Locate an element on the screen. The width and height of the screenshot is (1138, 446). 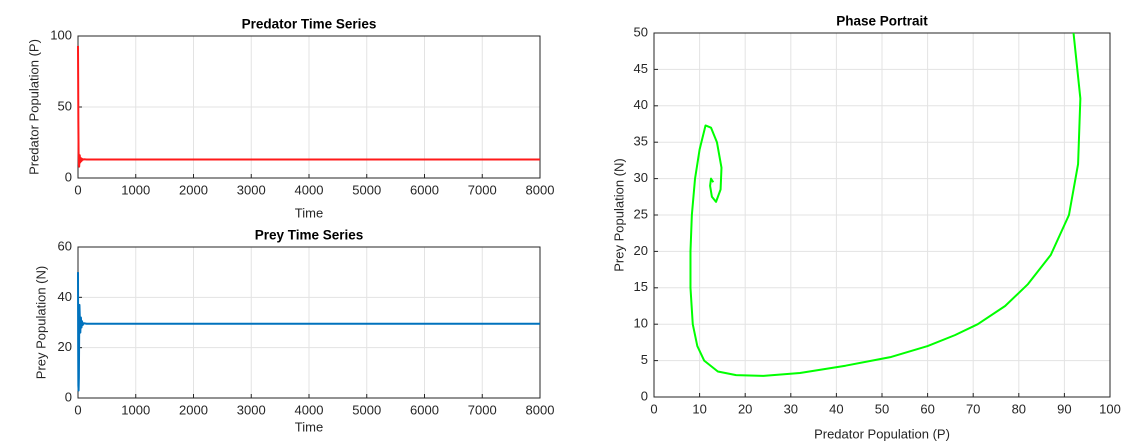
x-tick-label: 50 is located at coordinates (882, 408).